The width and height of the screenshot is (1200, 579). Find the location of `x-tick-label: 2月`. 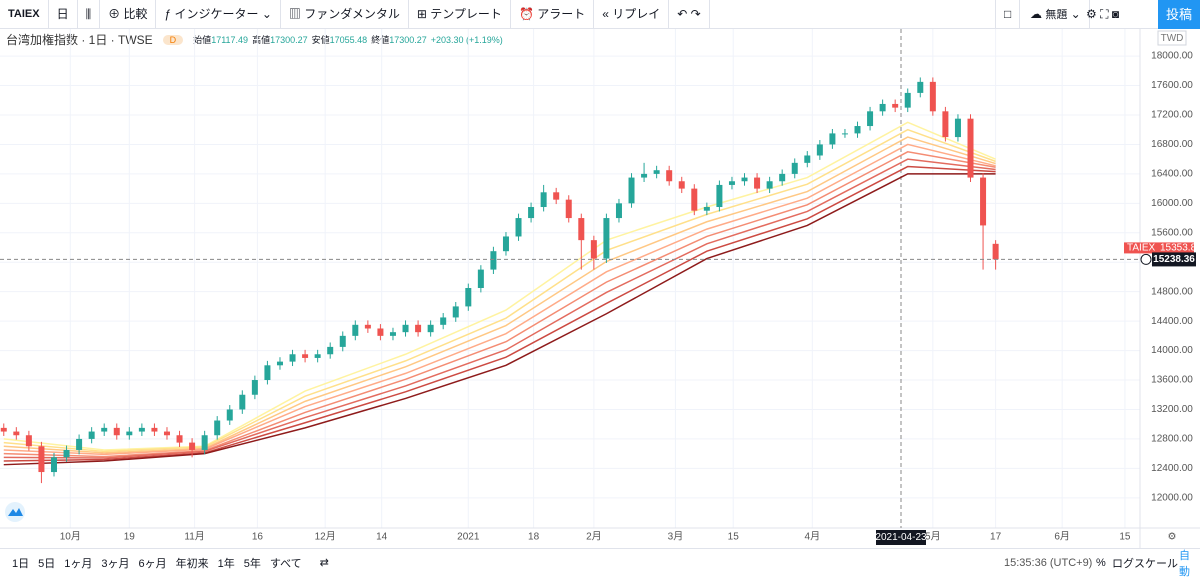

x-tick-label: 2月 is located at coordinates (594, 537).